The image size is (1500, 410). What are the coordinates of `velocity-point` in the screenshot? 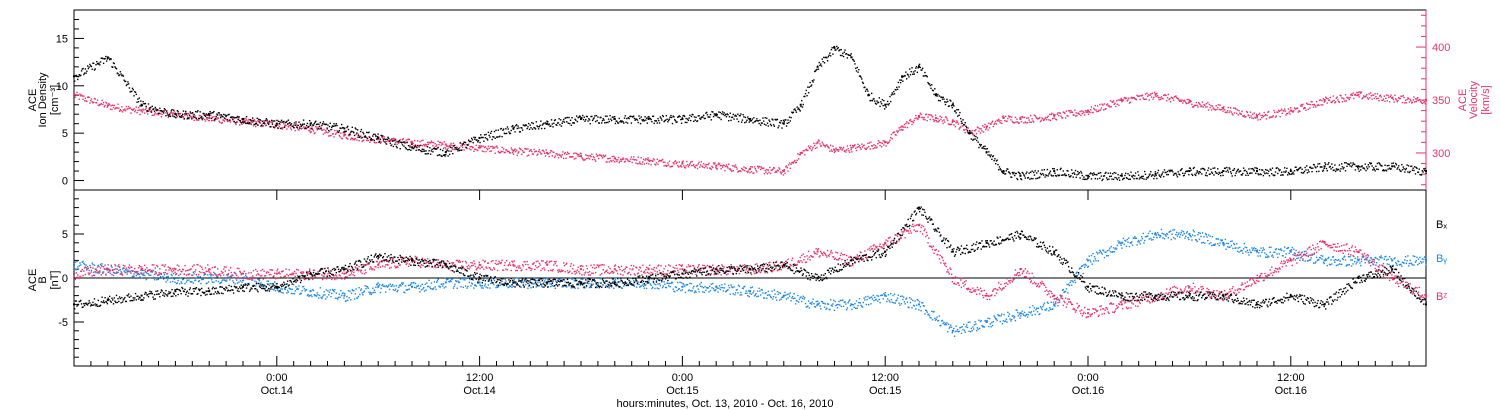 It's located at (969, 131).